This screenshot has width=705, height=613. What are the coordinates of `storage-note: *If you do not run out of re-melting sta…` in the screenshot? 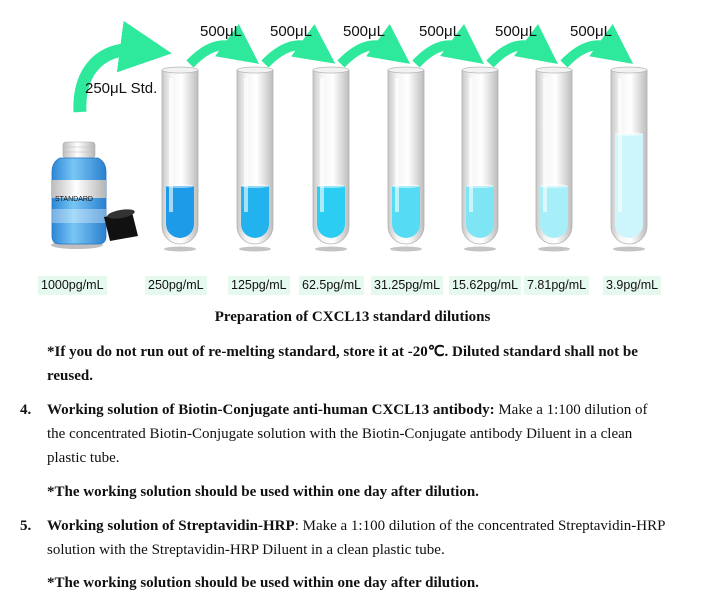 It's located at (342, 364).